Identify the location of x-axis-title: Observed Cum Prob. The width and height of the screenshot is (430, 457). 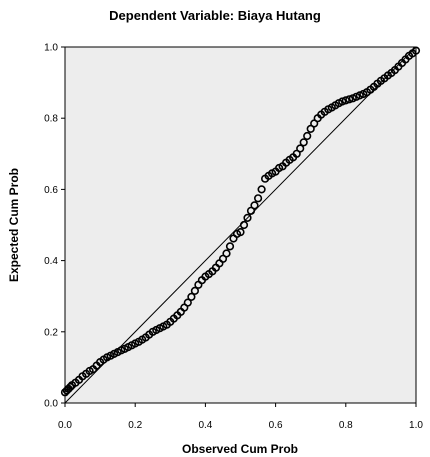
(240, 449).